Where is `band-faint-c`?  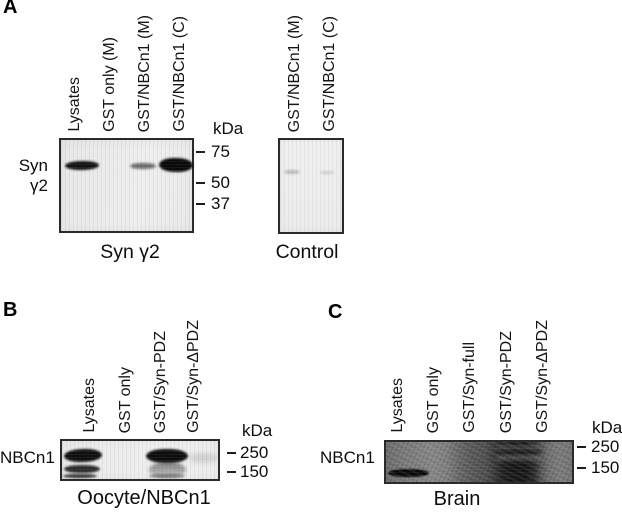
band-faint-c is located at coordinates (327, 172).